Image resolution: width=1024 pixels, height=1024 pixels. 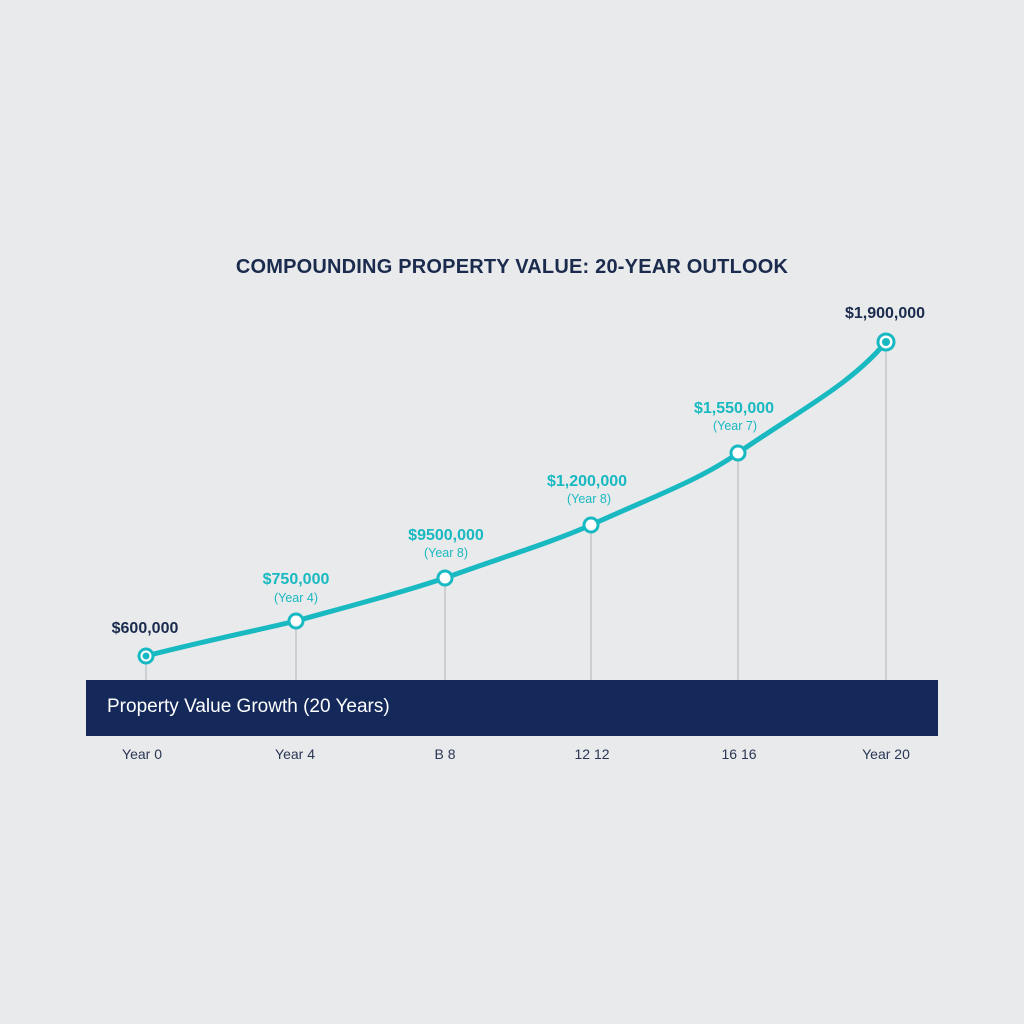 I want to click on value-label-year-12: $1,200,000, so click(x=587, y=481).